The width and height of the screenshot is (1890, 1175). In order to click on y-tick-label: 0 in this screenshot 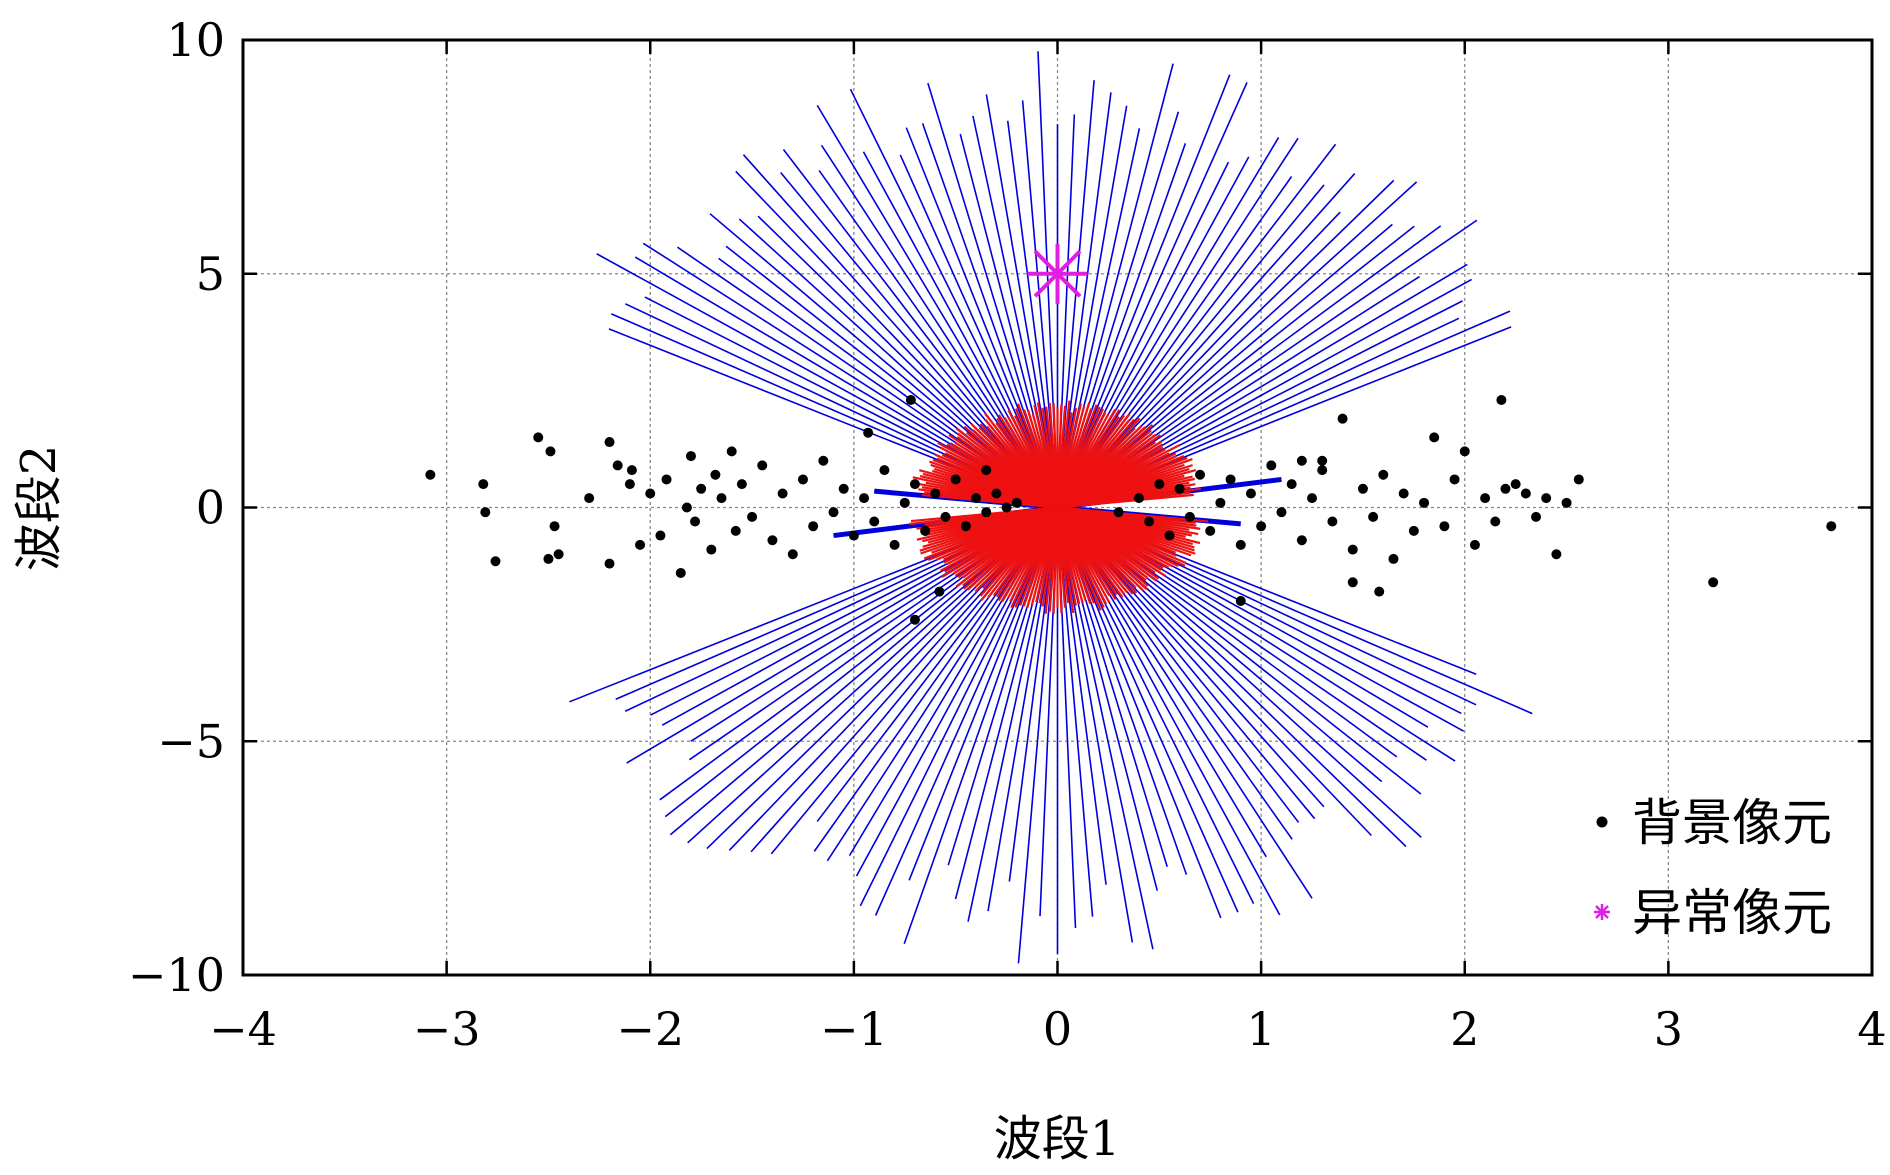, I will do `click(210, 508)`.